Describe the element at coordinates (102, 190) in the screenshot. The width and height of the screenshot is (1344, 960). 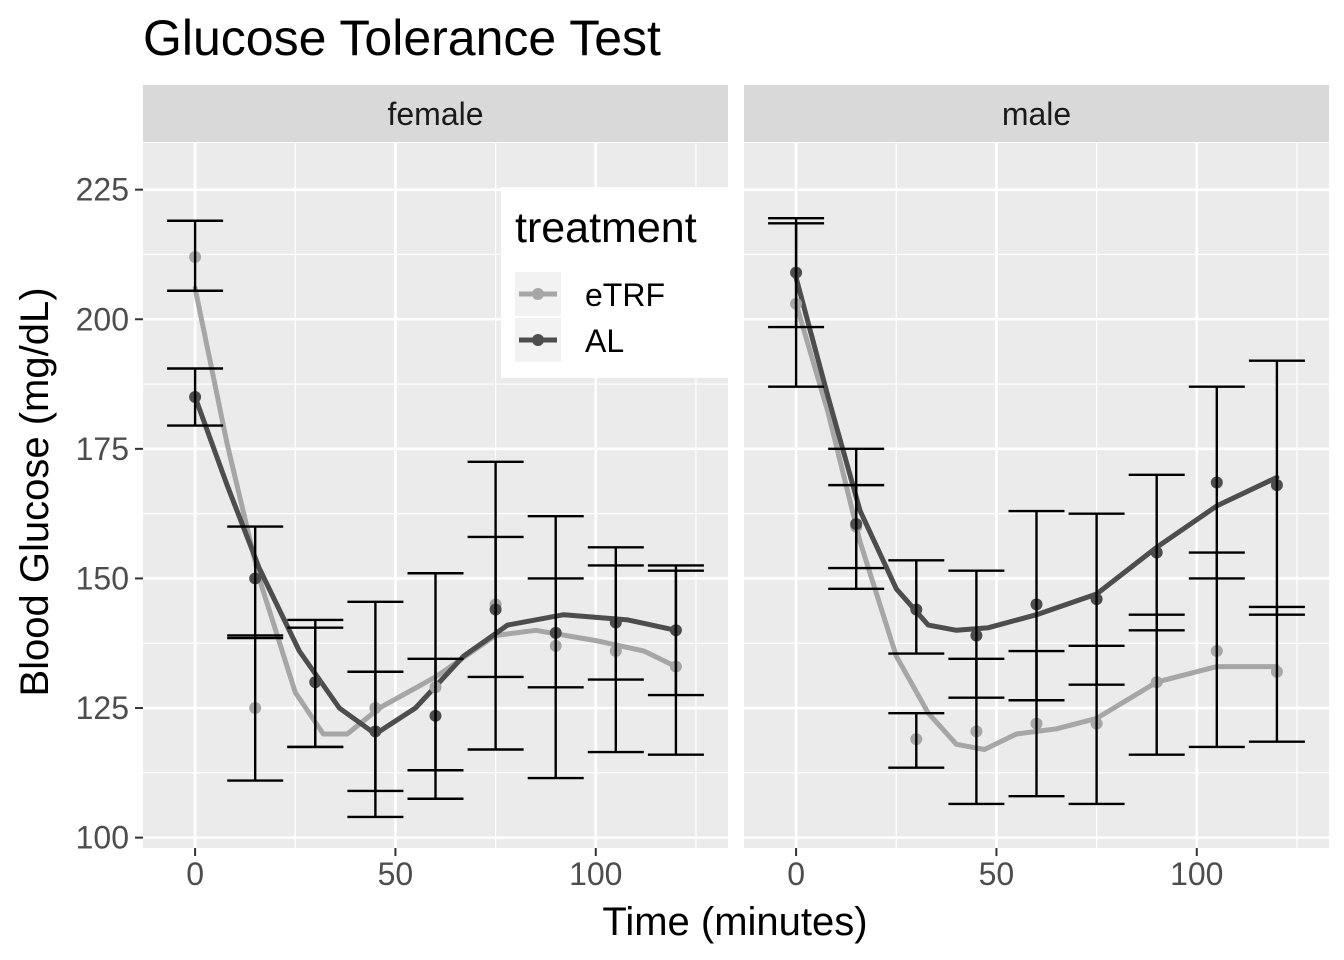
I see `y-tick-label: 225` at that location.